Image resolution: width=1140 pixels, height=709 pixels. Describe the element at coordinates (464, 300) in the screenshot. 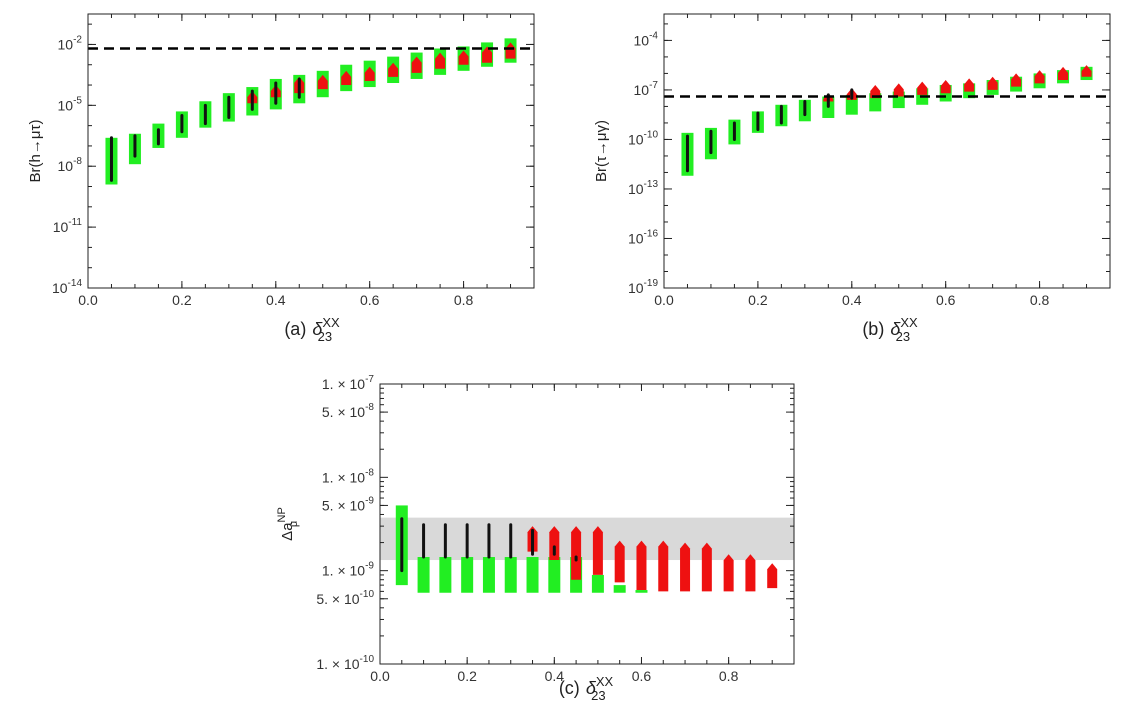

I see `a-x-tick-label: 0.8` at that location.